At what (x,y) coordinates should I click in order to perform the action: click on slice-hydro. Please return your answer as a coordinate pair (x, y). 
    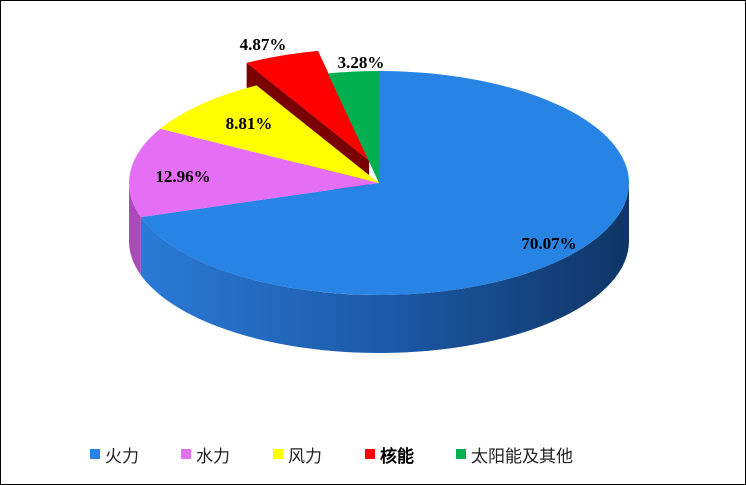
    Looking at the image, I should click on (254, 173).